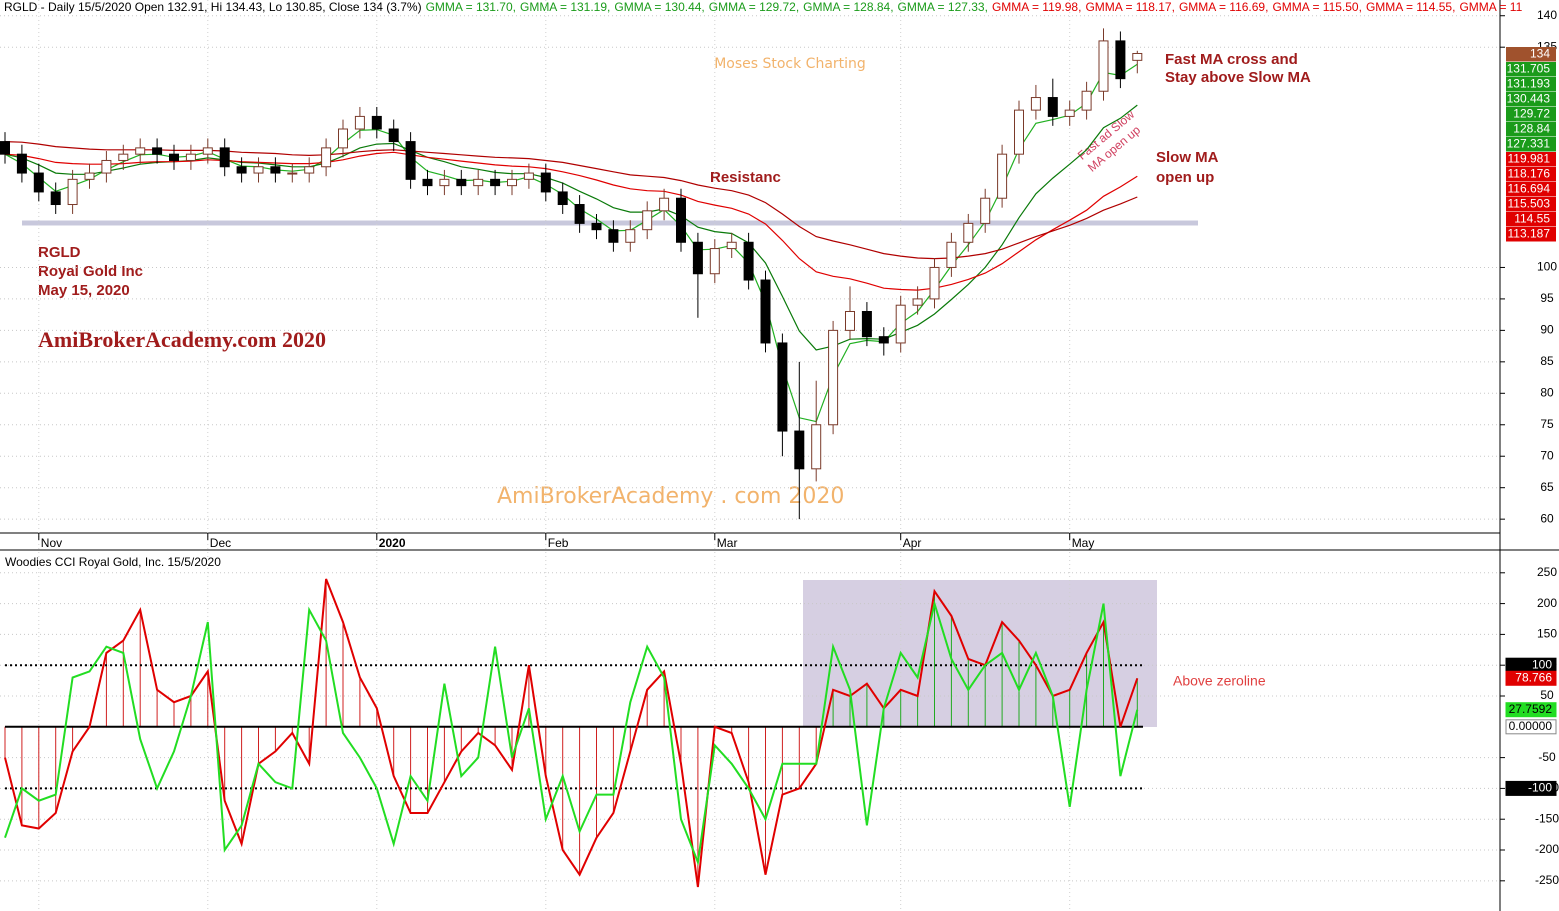 This screenshot has width=1559, height=911. What do you see at coordinates (943, 7) in the screenshot?
I see `header-segment: GMMA = 127.33,` at bounding box center [943, 7].